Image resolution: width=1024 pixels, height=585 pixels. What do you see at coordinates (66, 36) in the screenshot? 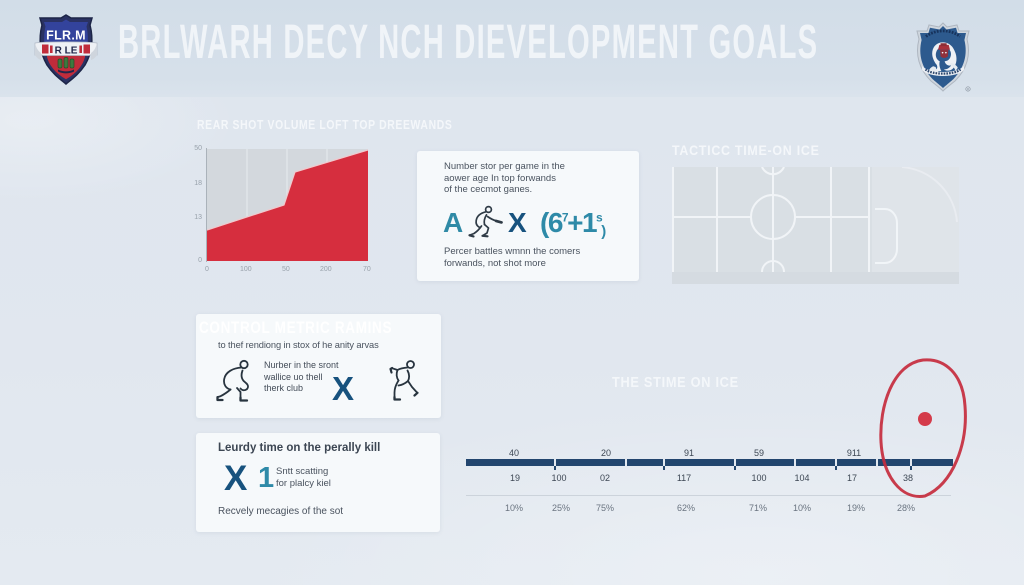
I see `svg-text: FLR.M` at bounding box center [66, 36].